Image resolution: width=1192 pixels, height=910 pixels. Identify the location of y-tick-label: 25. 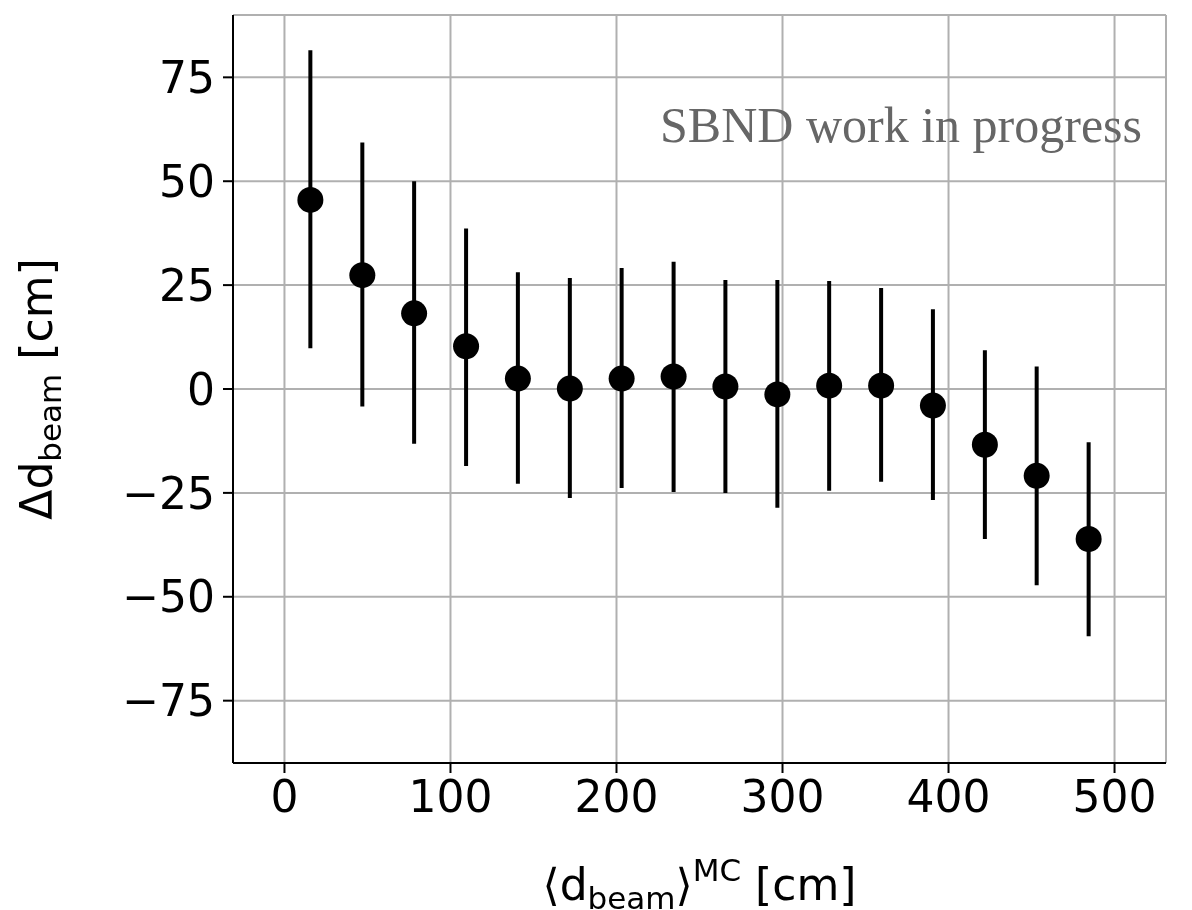
(187, 285).